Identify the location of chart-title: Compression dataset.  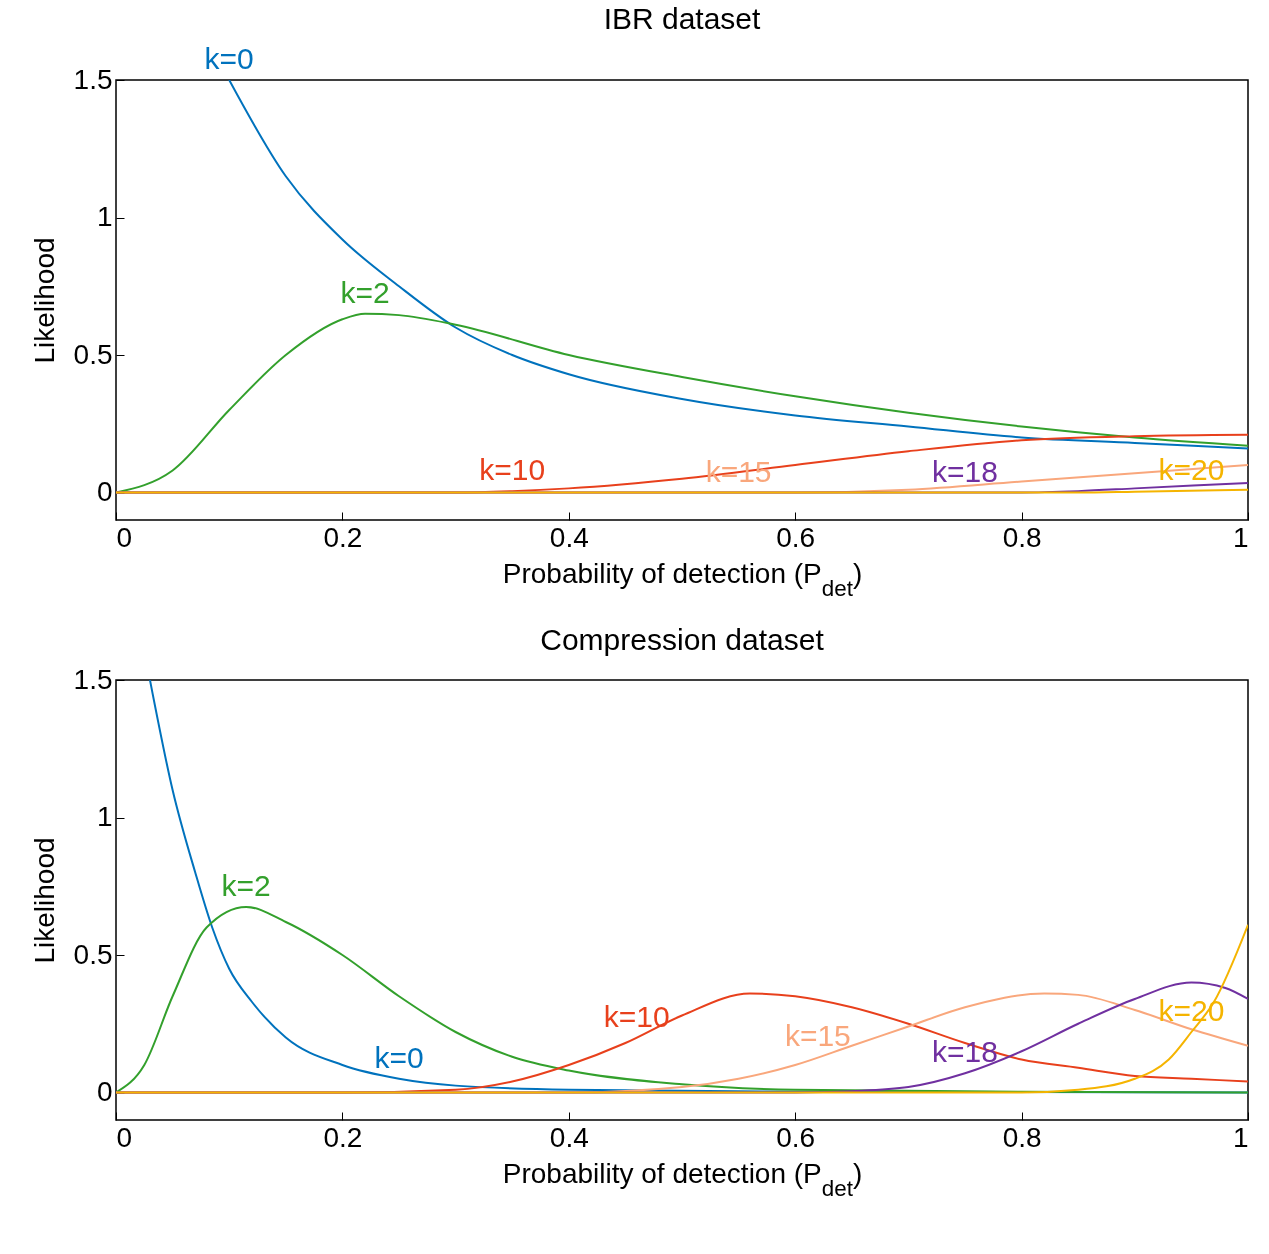
(682, 639).